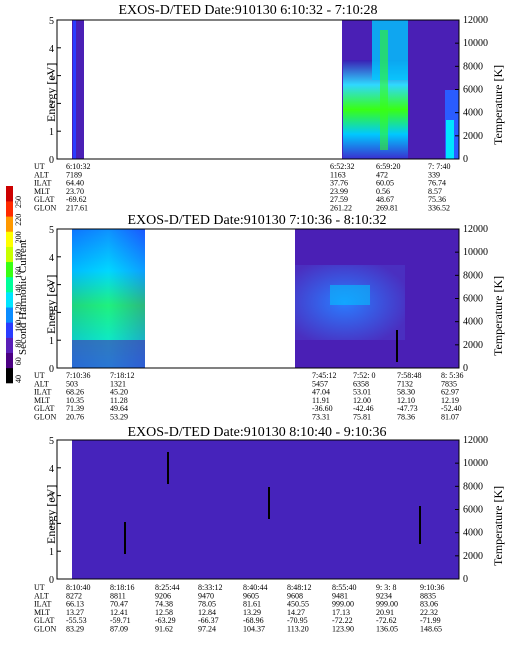 This screenshot has height=649, width=505. What do you see at coordinates (437, 183) in the screenshot?
I see `table-cell: 76.74` at bounding box center [437, 183].